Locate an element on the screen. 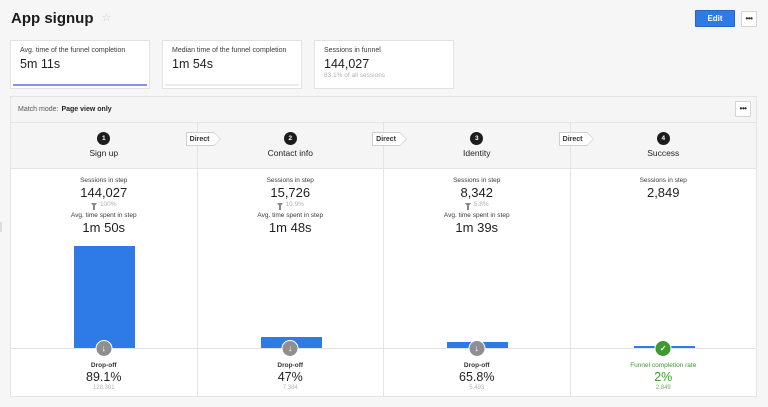 The width and height of the screenshot is (768, 407). step-number-badge: 1 is located at coordinates (104, 138).